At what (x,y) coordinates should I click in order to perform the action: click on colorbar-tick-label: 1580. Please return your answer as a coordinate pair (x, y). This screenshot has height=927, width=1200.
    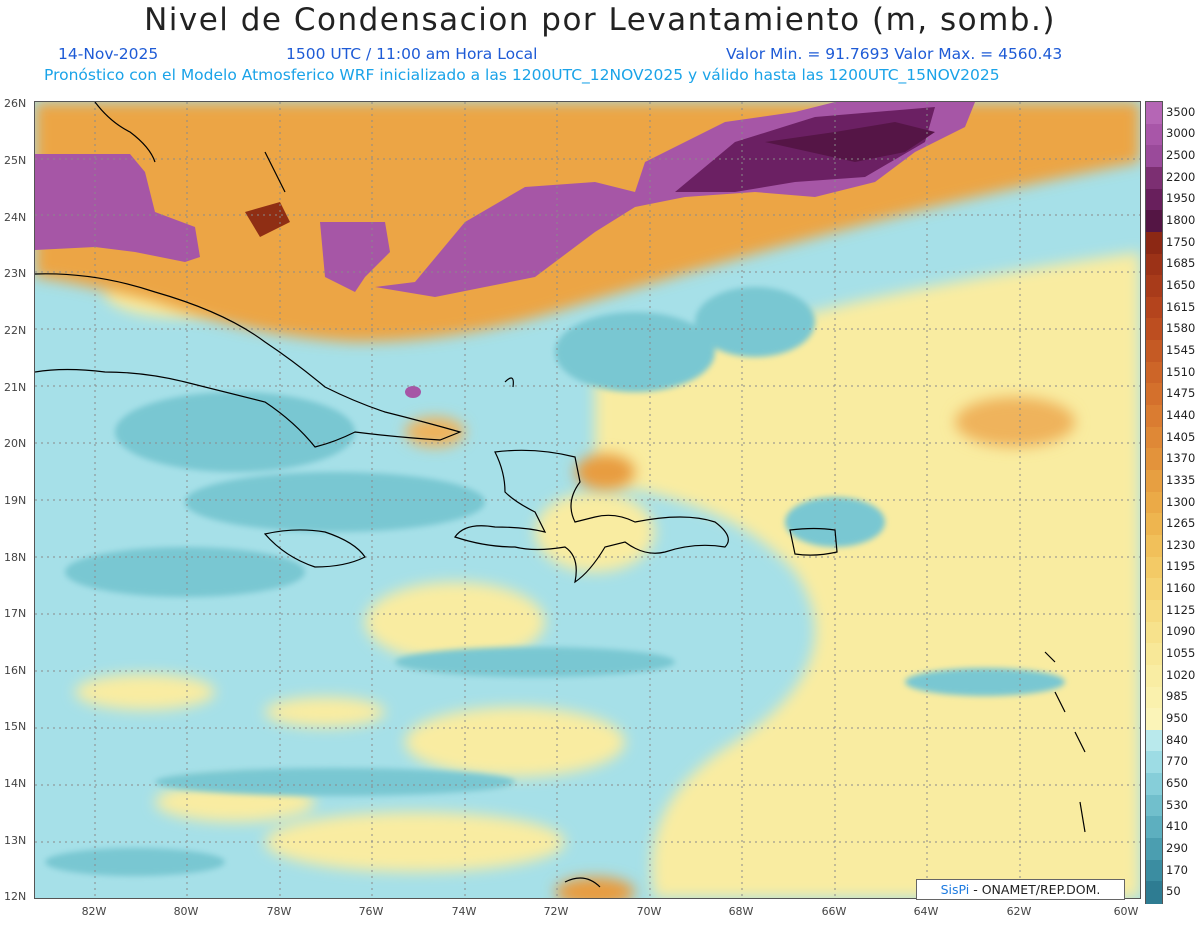
    Looking at the image, I should click on (1181, 328).